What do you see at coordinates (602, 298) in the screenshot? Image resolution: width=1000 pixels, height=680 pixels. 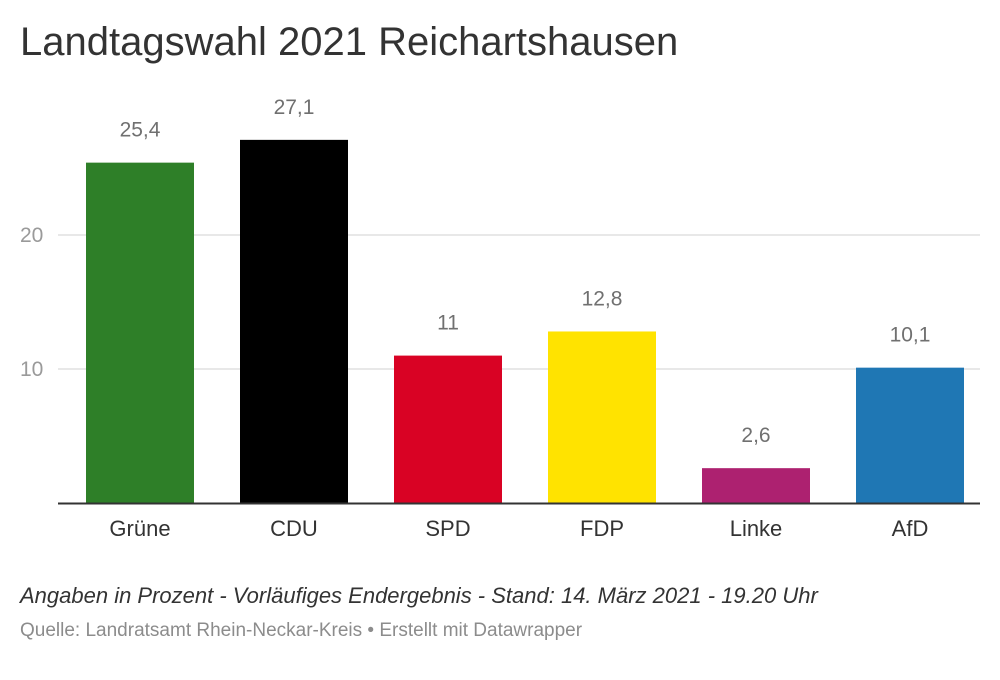 I see `data-label: 12,8` at bounding box center [602, 298].